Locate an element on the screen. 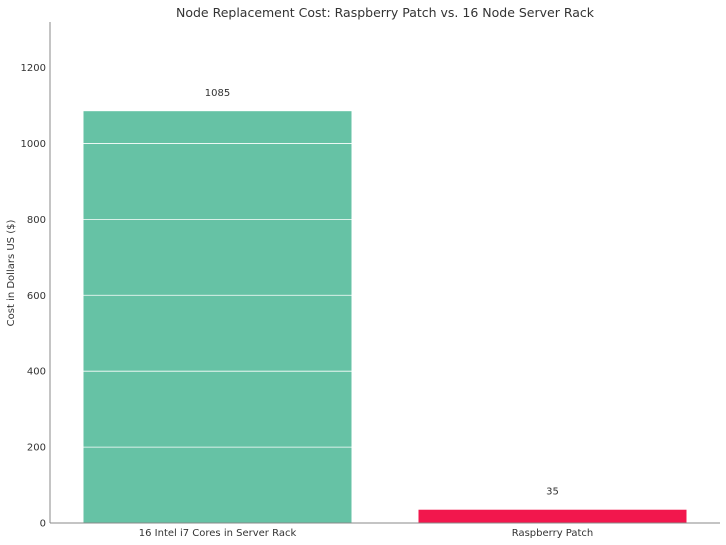  y-tick-label-1000: 1000 is located at coordinates (33, 144).